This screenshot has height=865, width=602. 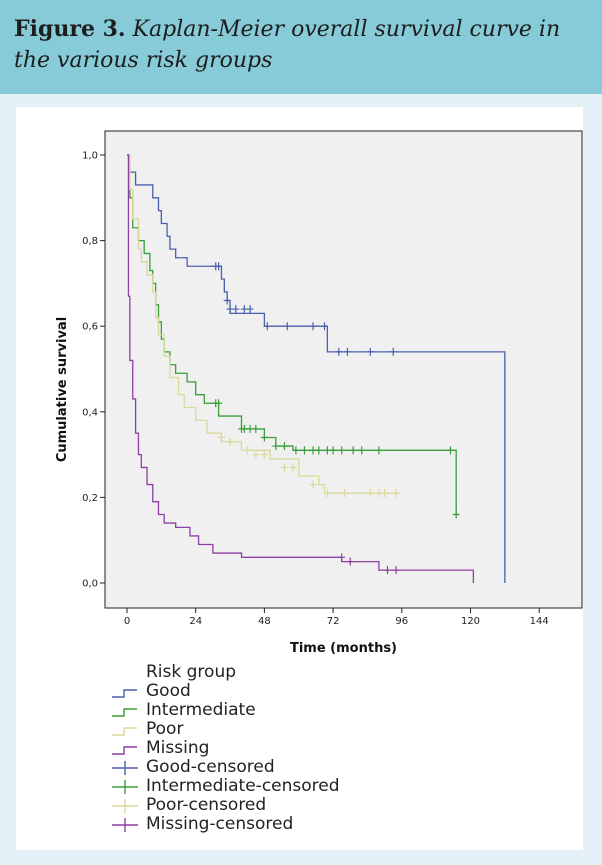 I want to click on legend-label: Intermediate-censored, so click(x=243, y=786).